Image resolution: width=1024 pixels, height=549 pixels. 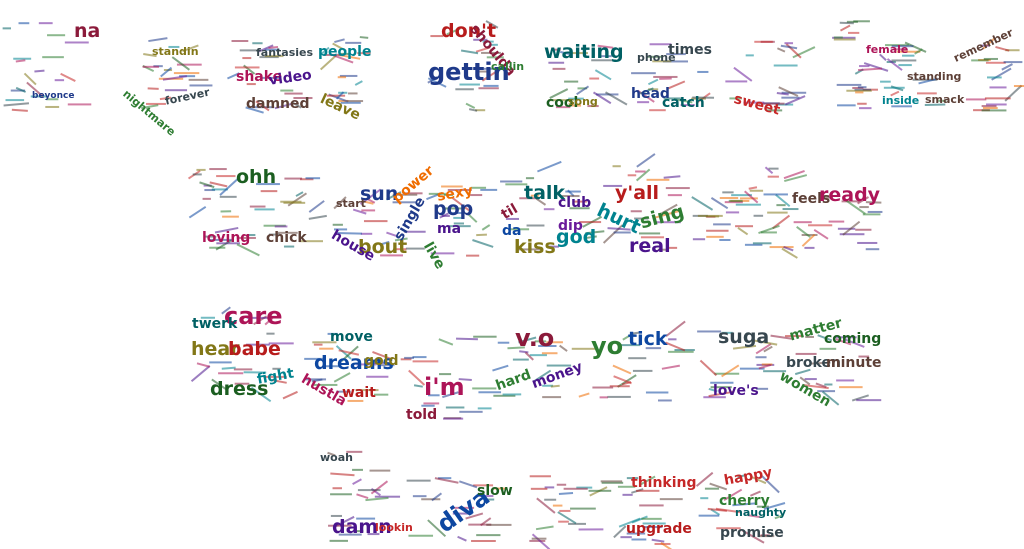 What do you see at coordinates (850, 195) in the screenshot?
I see `cloud-word: ready` at bounding box center [850, 195].